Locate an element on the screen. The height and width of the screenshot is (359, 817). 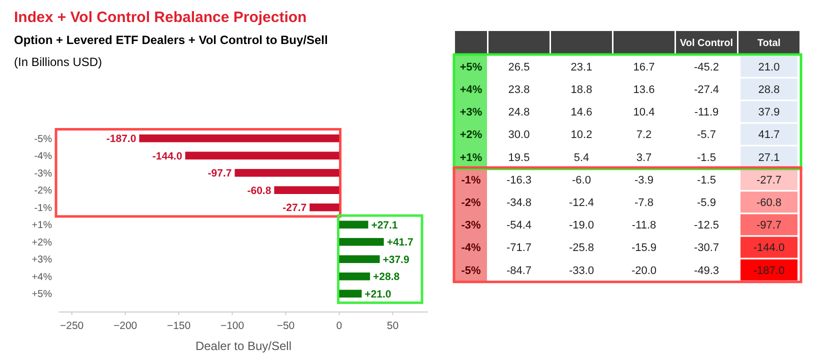
data-label: -20.0 is located at coordinates (644, 270).